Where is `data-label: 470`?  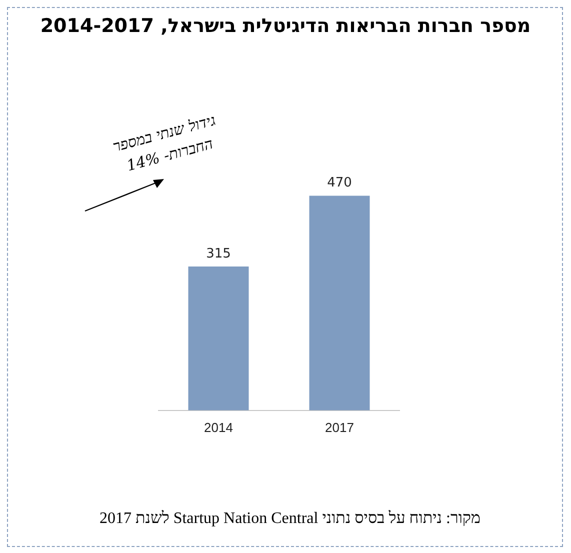 data-label: 470 is located at coordinates (339, 183).